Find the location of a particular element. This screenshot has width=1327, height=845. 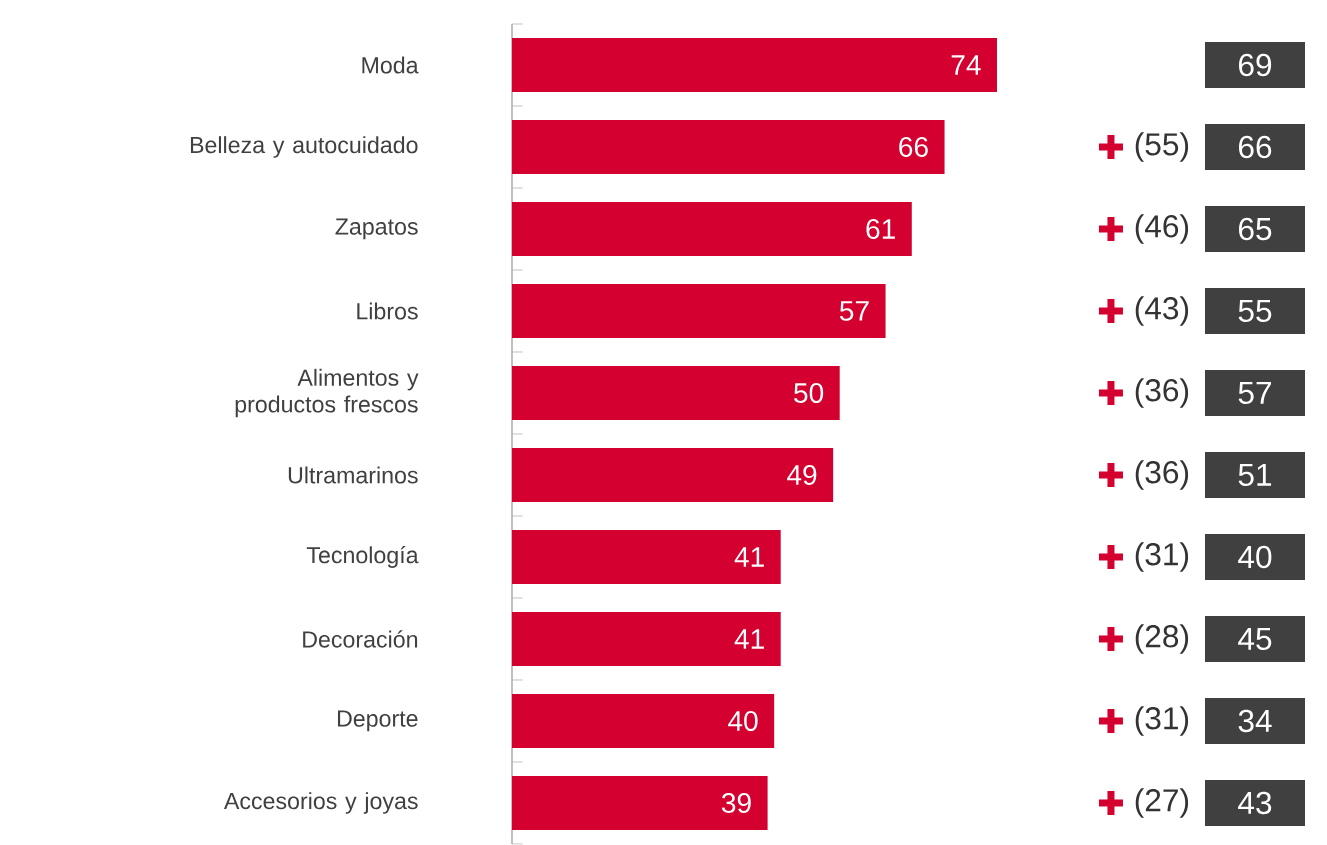

y-tick-label: Alimentos y productos frescos is located at coordinates (327, 393).